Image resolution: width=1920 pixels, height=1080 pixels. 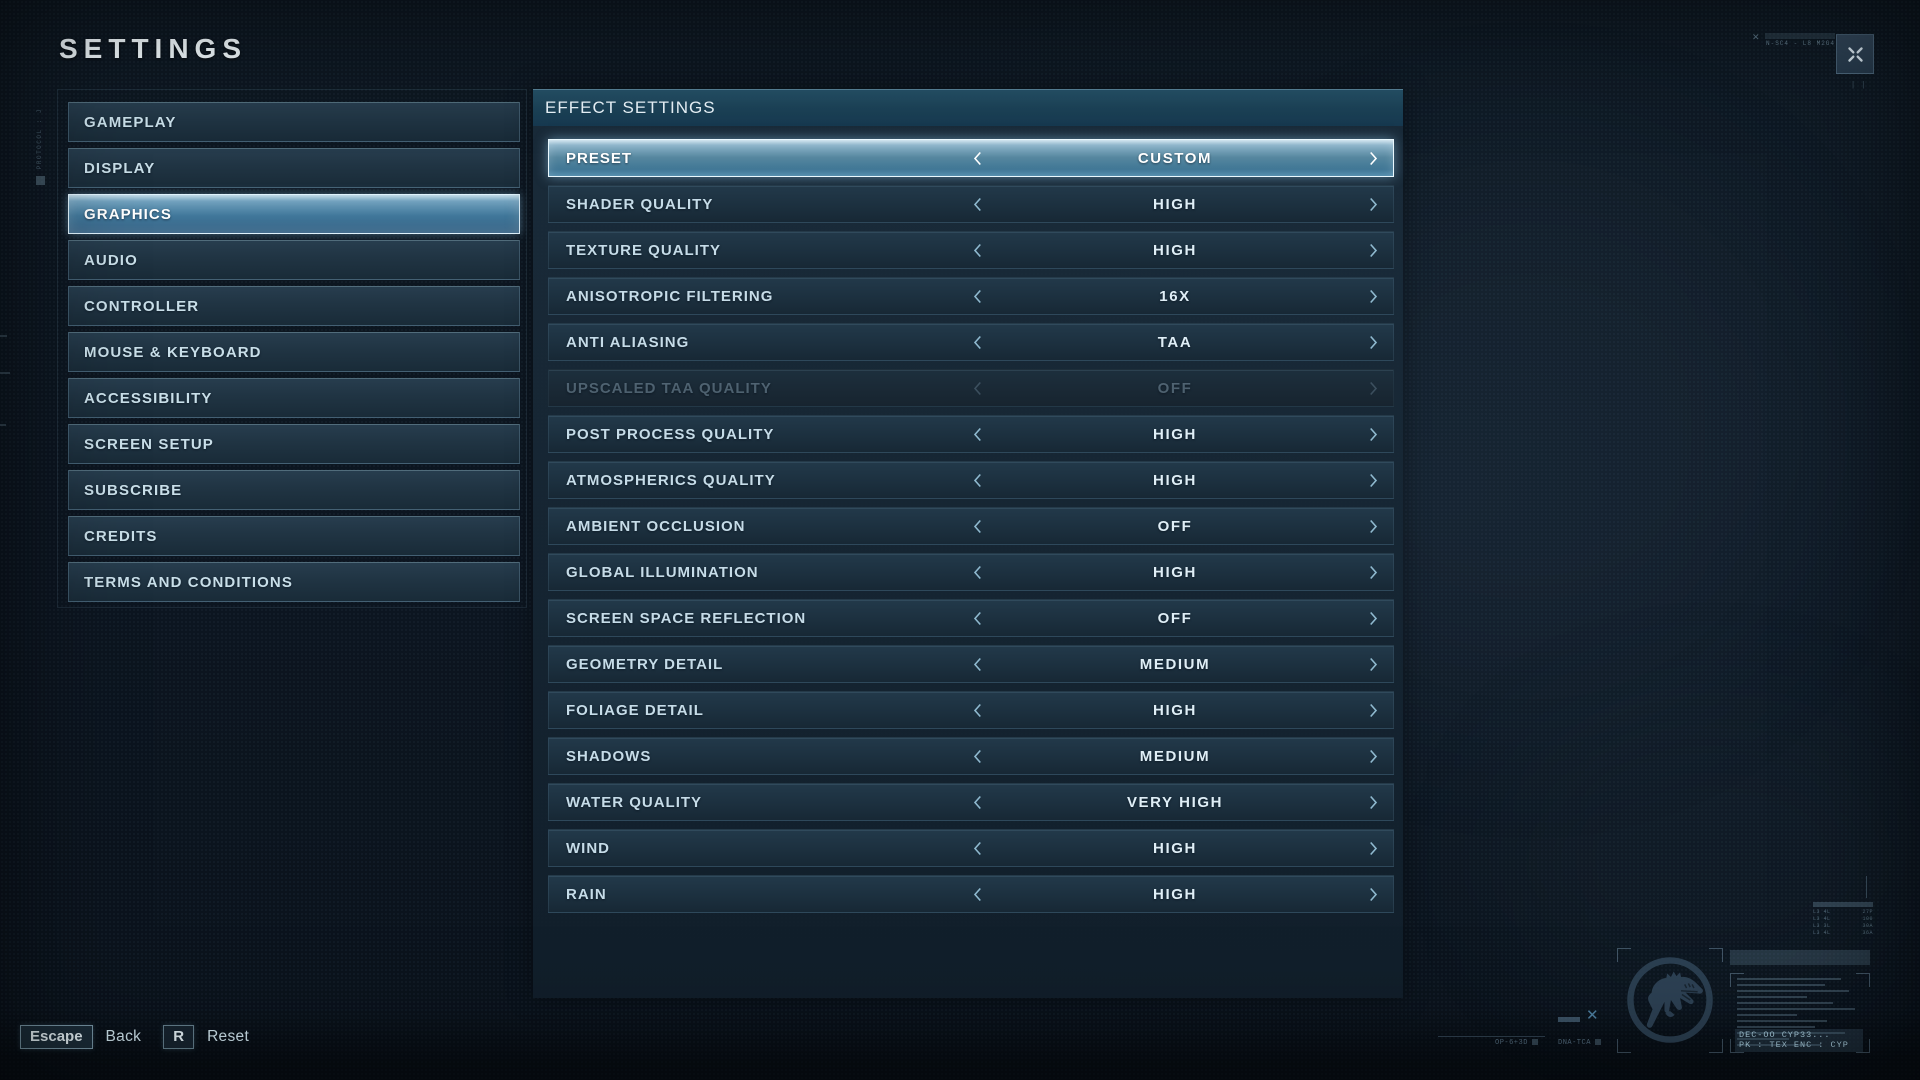 What do you see at coordinates (294, 490) in the screenshot?
I see `sidebar-item-subscribe: SUBSCRIBE` at bounding box center [294, 490].